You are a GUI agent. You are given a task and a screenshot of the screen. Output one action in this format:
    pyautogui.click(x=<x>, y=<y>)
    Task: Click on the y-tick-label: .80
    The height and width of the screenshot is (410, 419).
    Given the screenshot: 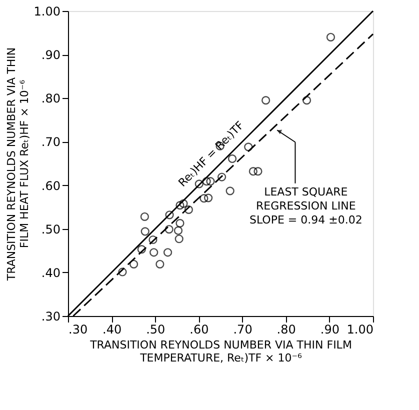 What is the action you would take?
    pyautogui.click(x=50, y=99)
    